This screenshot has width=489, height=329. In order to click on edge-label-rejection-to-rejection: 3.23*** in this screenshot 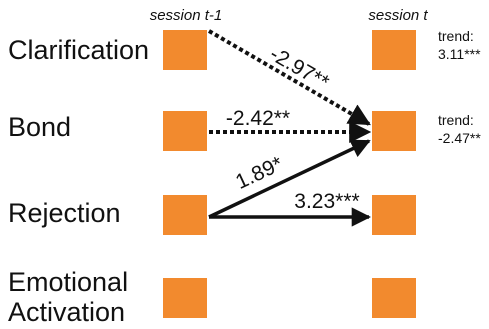, I will do `click(326, 201)`.